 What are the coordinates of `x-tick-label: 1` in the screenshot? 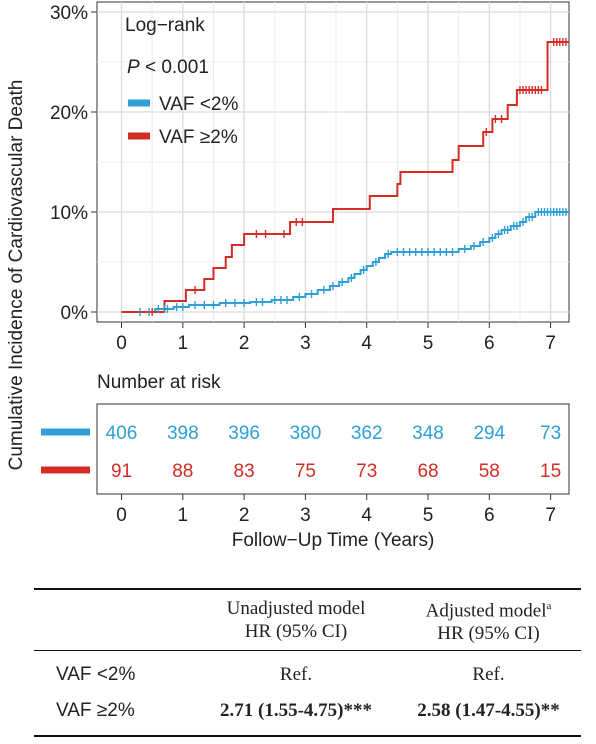 It's located at (183, 343).